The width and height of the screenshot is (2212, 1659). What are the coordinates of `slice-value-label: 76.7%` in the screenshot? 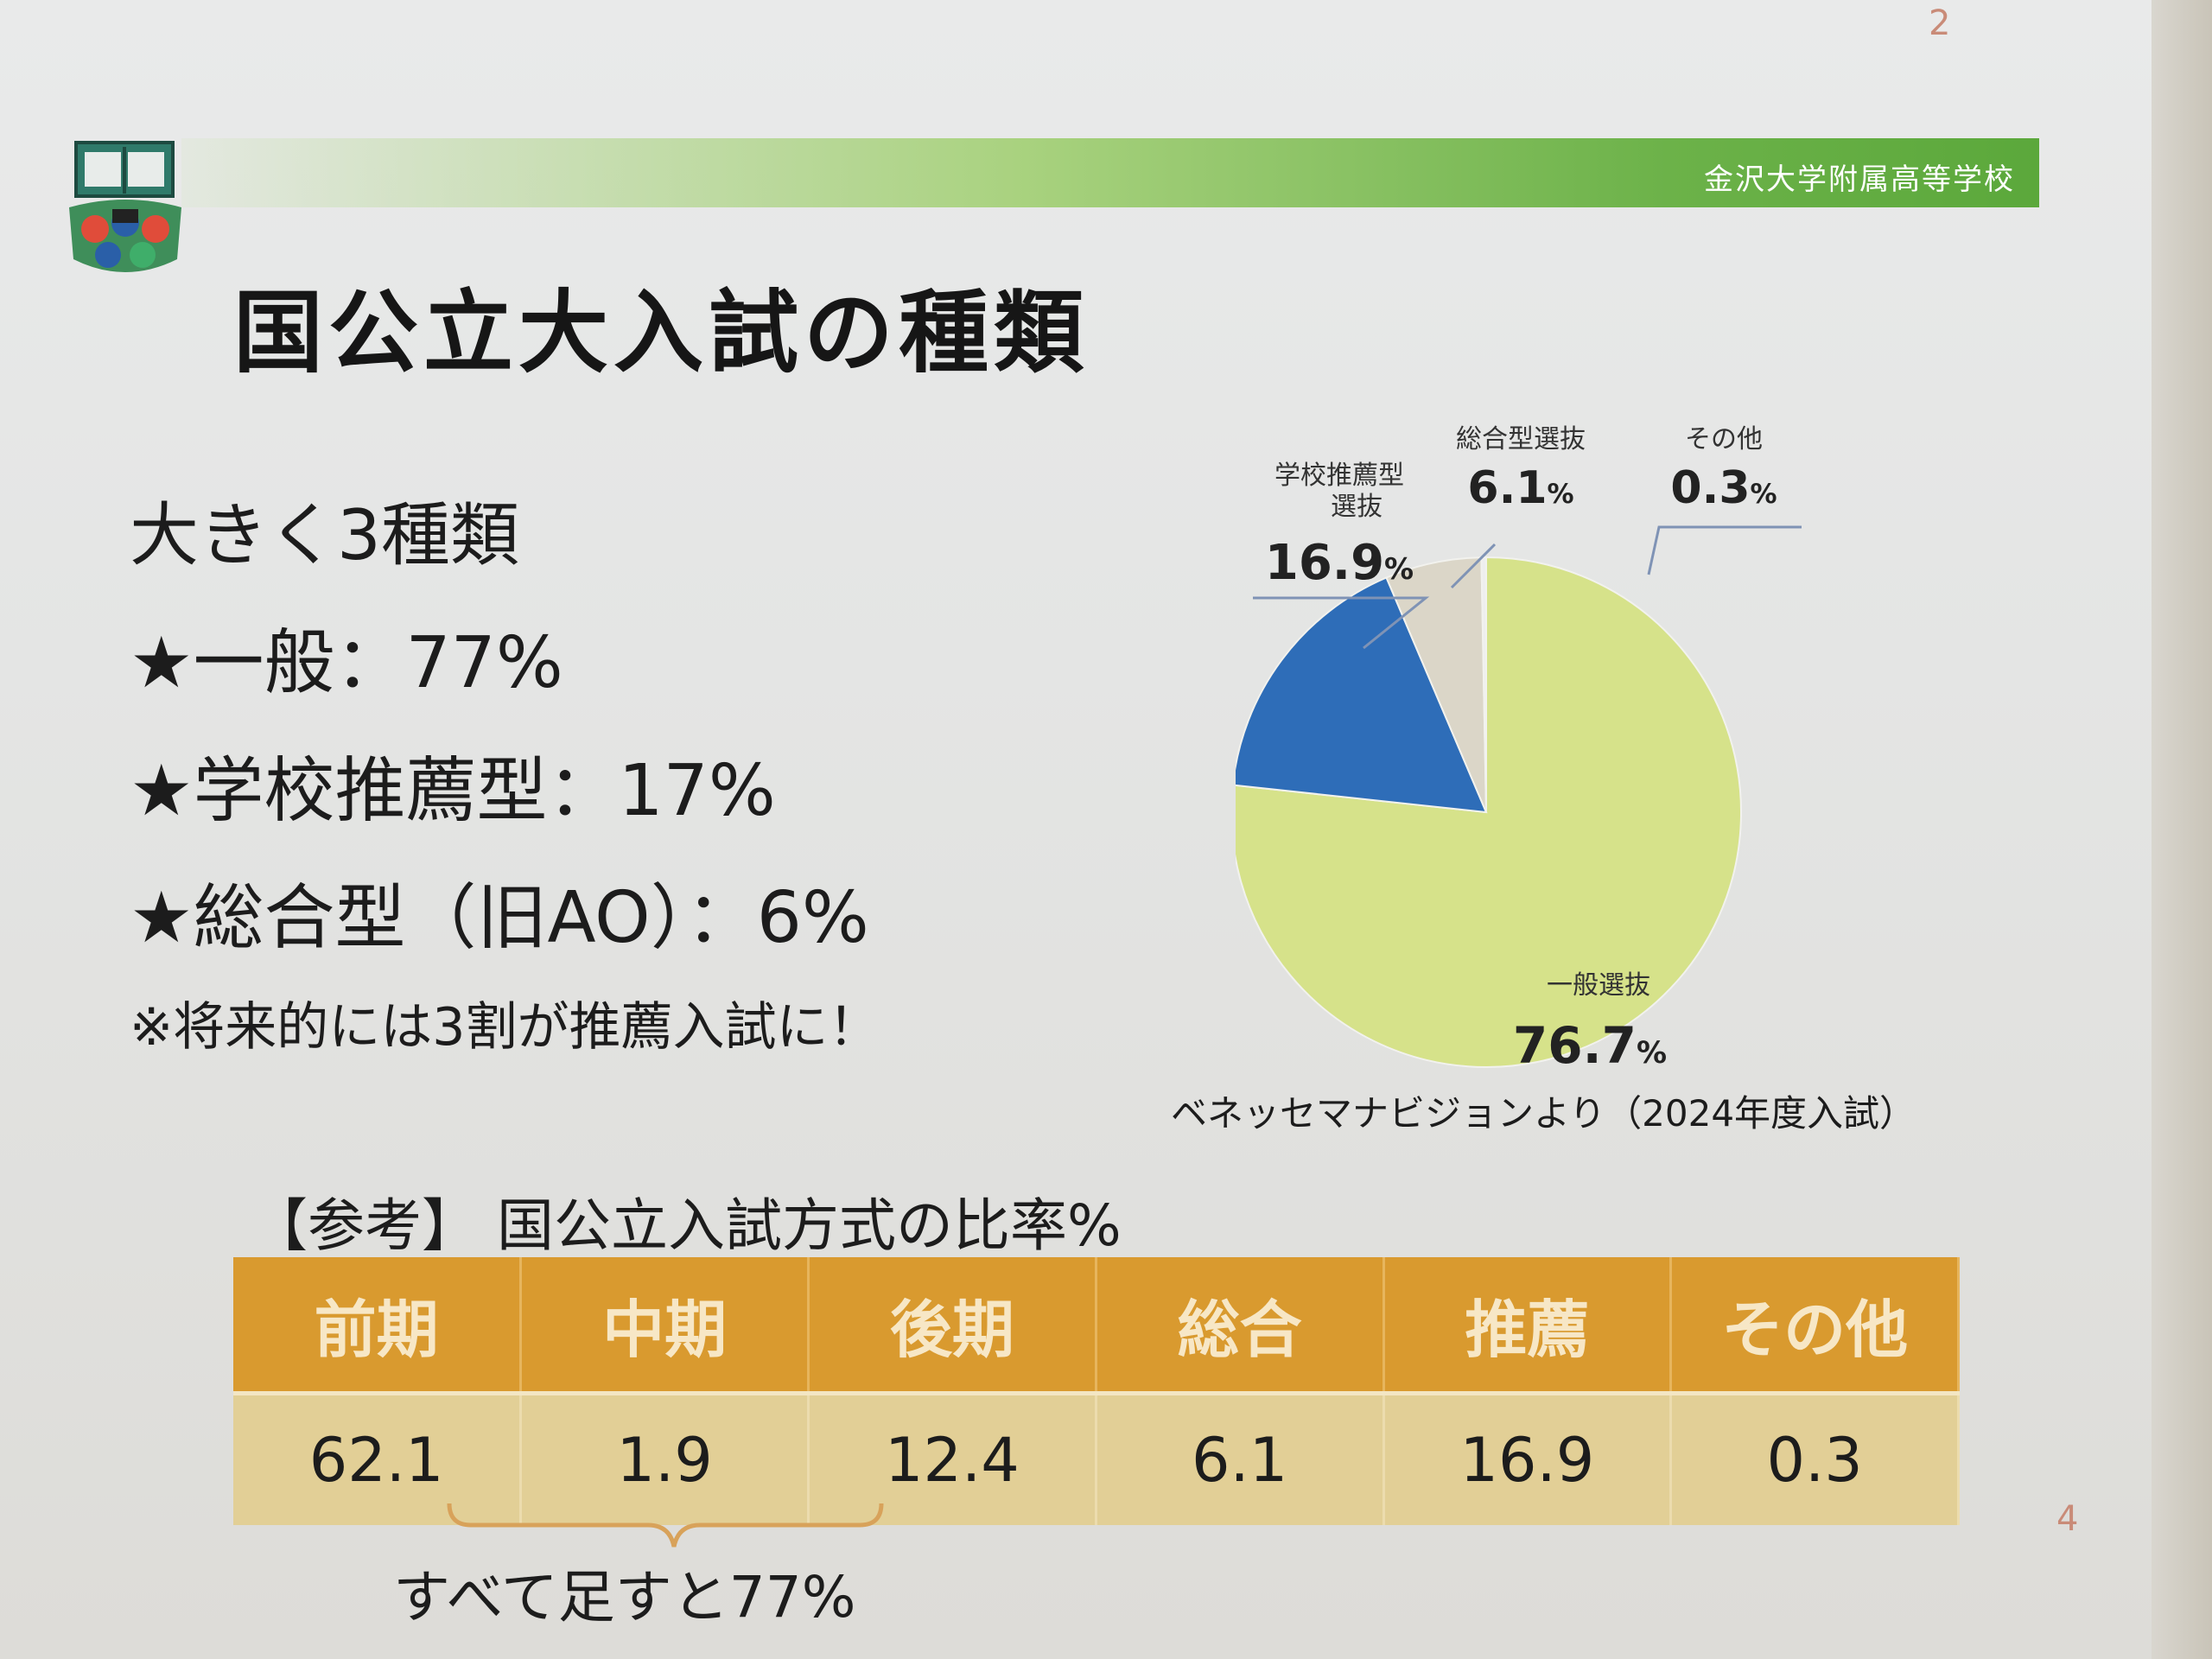 It's located at (1590, 1045).